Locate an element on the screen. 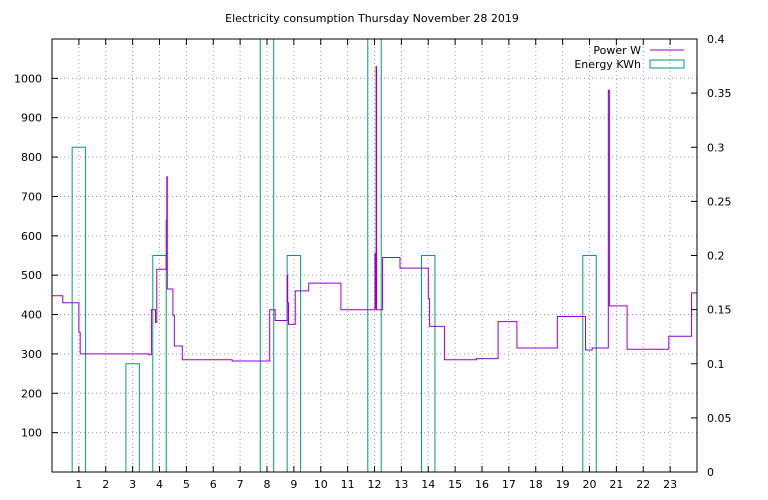 The height and width of the screenshot is (500, 768). y-axis-ticks: 100 200 300 400 500 600 700 800 900 1000 is located at coordinates (36, 256).